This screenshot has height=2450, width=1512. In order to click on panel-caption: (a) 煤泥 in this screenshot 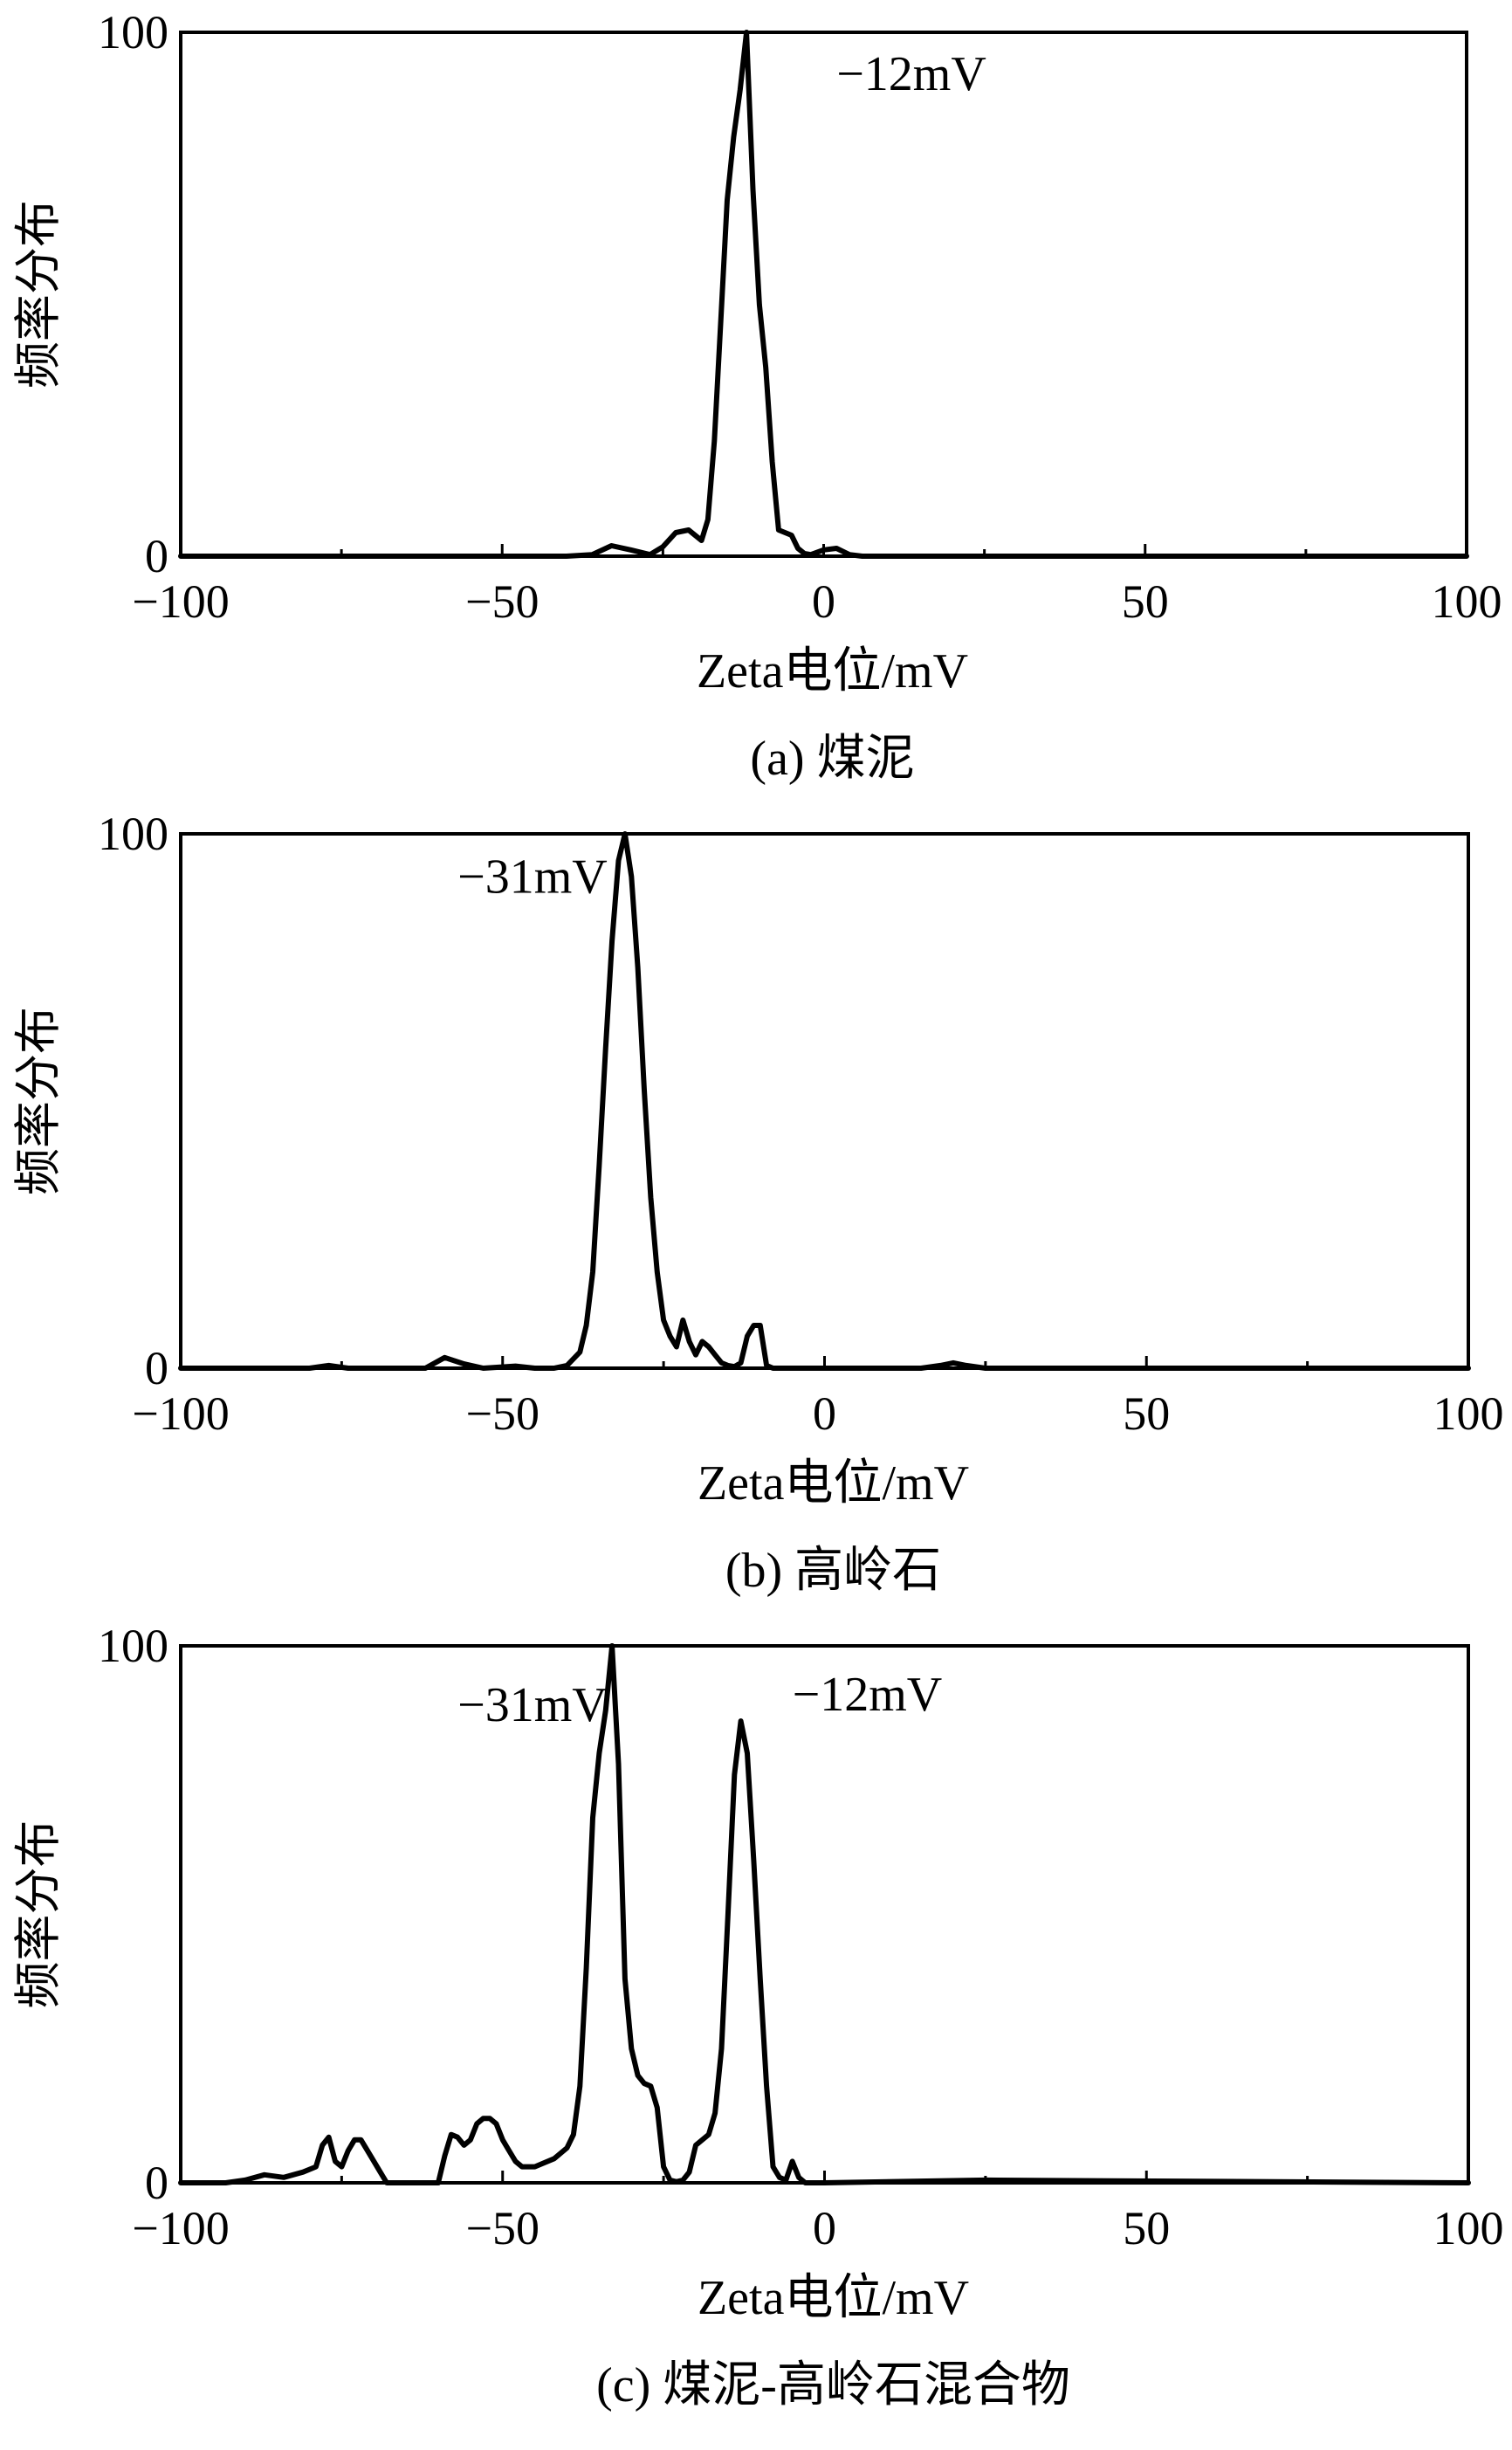, I will do `click(832, 759)`.